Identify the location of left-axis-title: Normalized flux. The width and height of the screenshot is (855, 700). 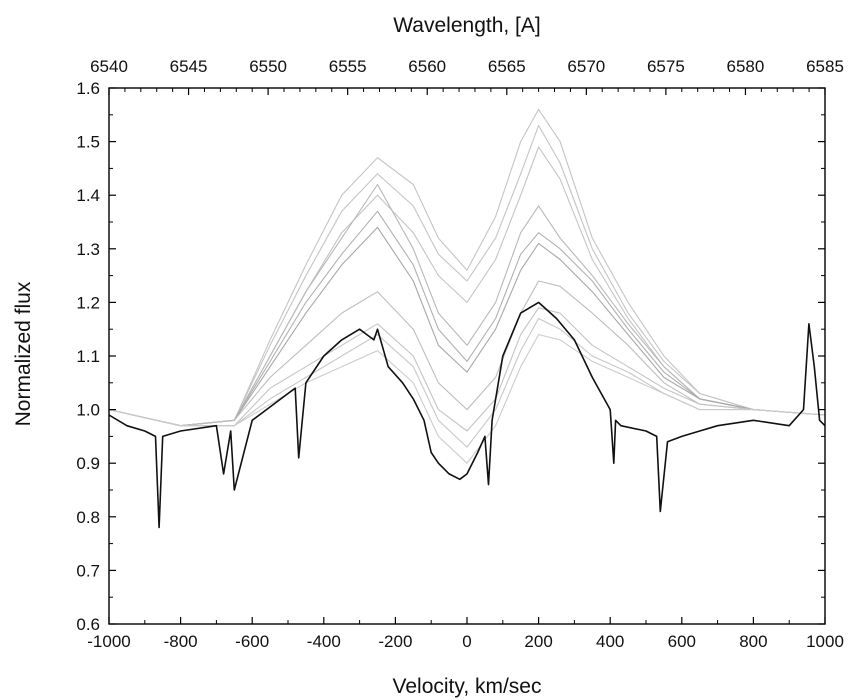
(23, 353).